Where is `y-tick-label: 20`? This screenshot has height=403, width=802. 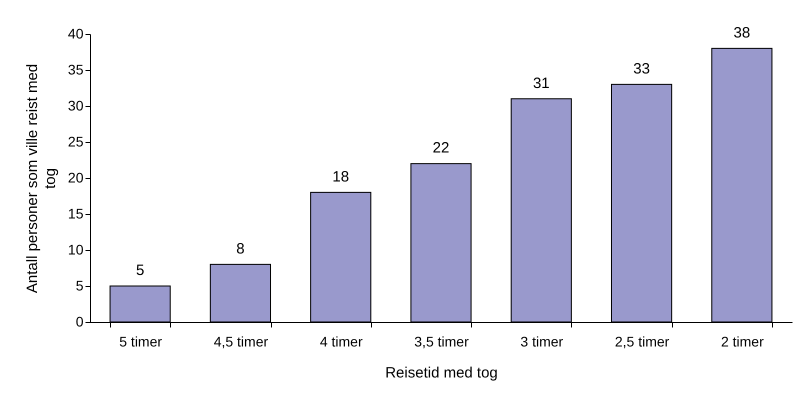
y-tick-label: 20 is located at coordinates (76, 178).